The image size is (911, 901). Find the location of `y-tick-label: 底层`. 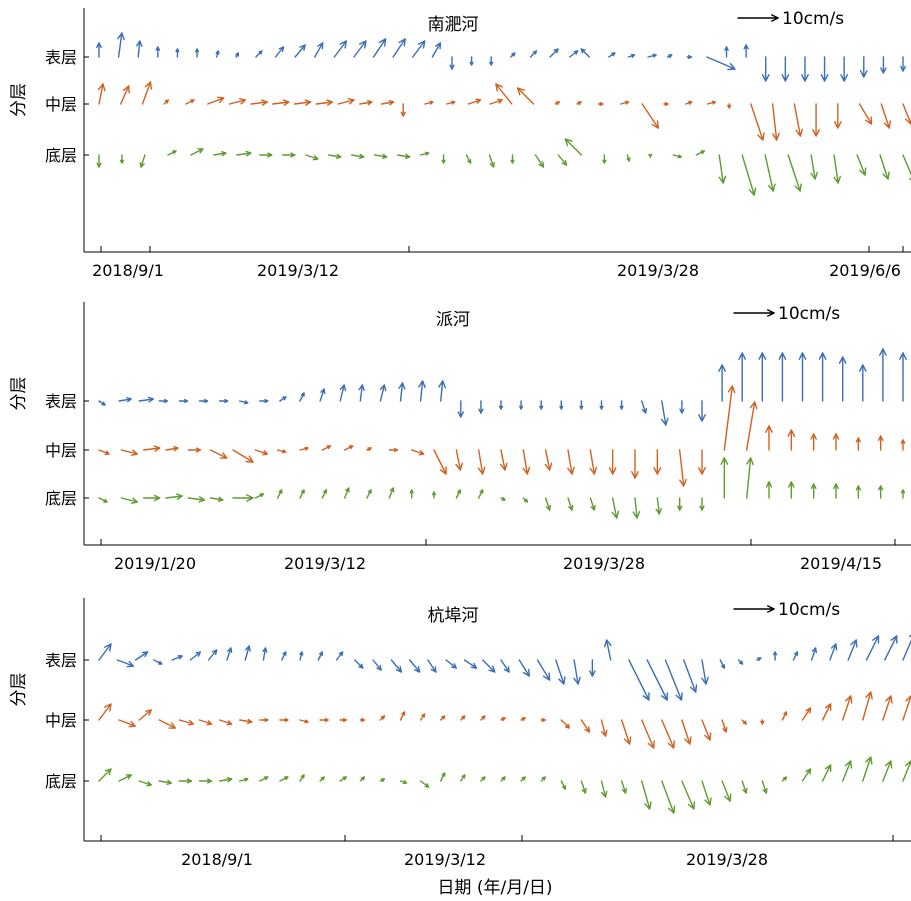

y-tick-label: 底层 is located at coordinates (61, 781).